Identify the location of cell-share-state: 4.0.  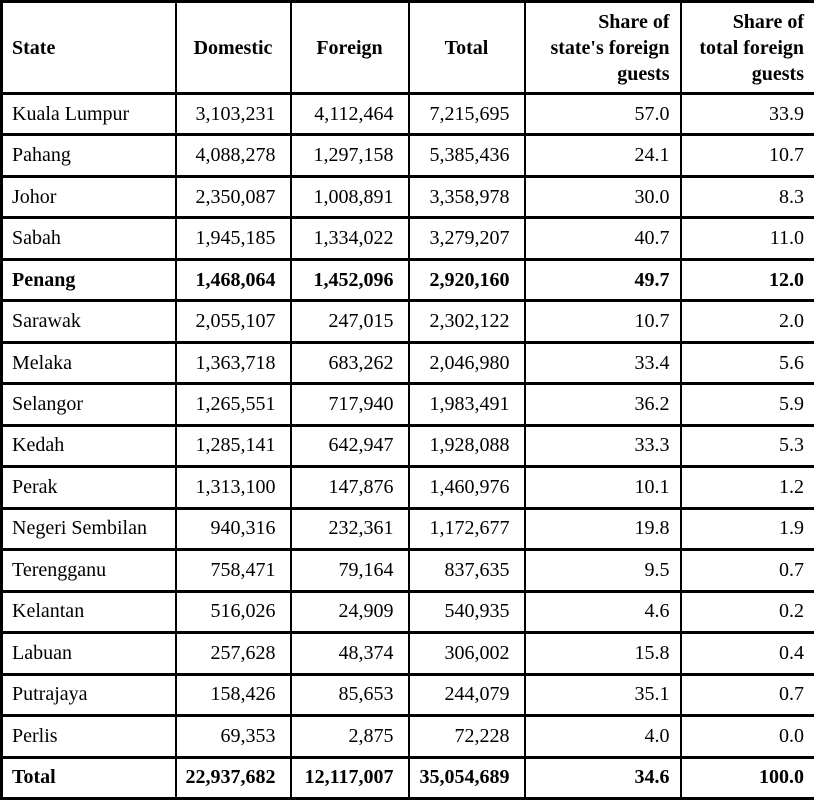
(602, 736).